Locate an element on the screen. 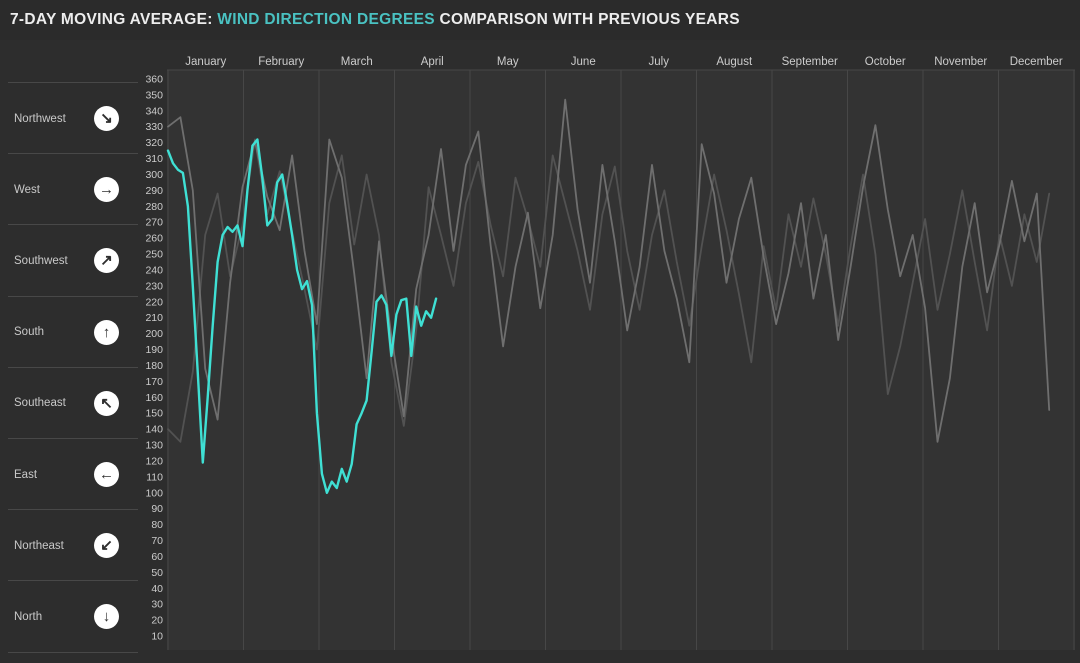 This screenshot has width=1080, height=663. sidebar-item-south: South ↑ is located at coordinates (73, 331).